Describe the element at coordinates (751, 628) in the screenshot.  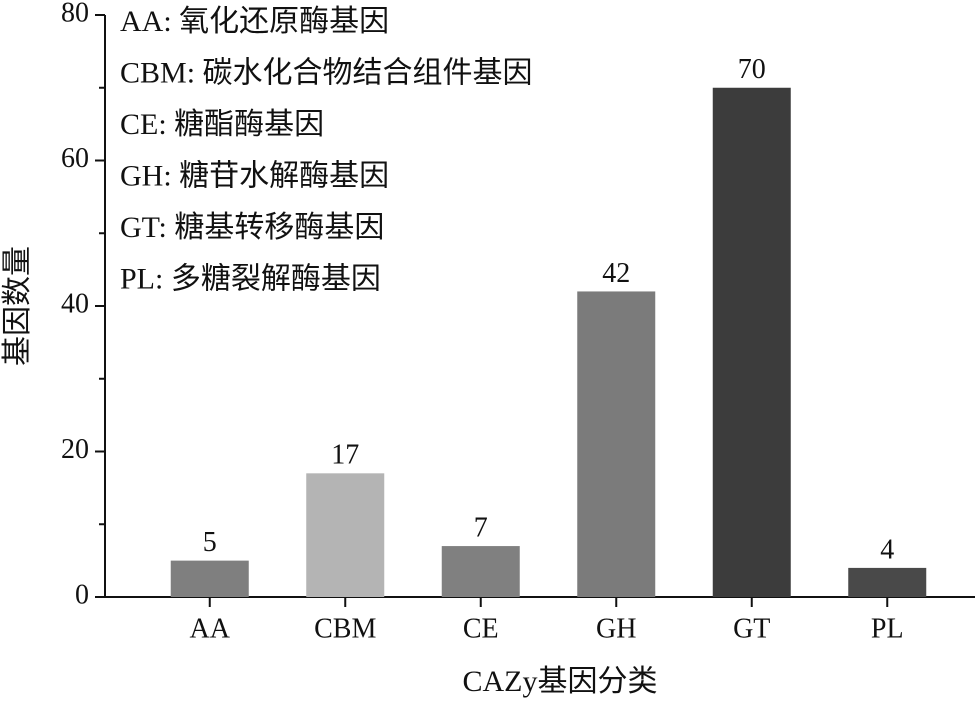
I see `x-tick-label: GT` at that location.